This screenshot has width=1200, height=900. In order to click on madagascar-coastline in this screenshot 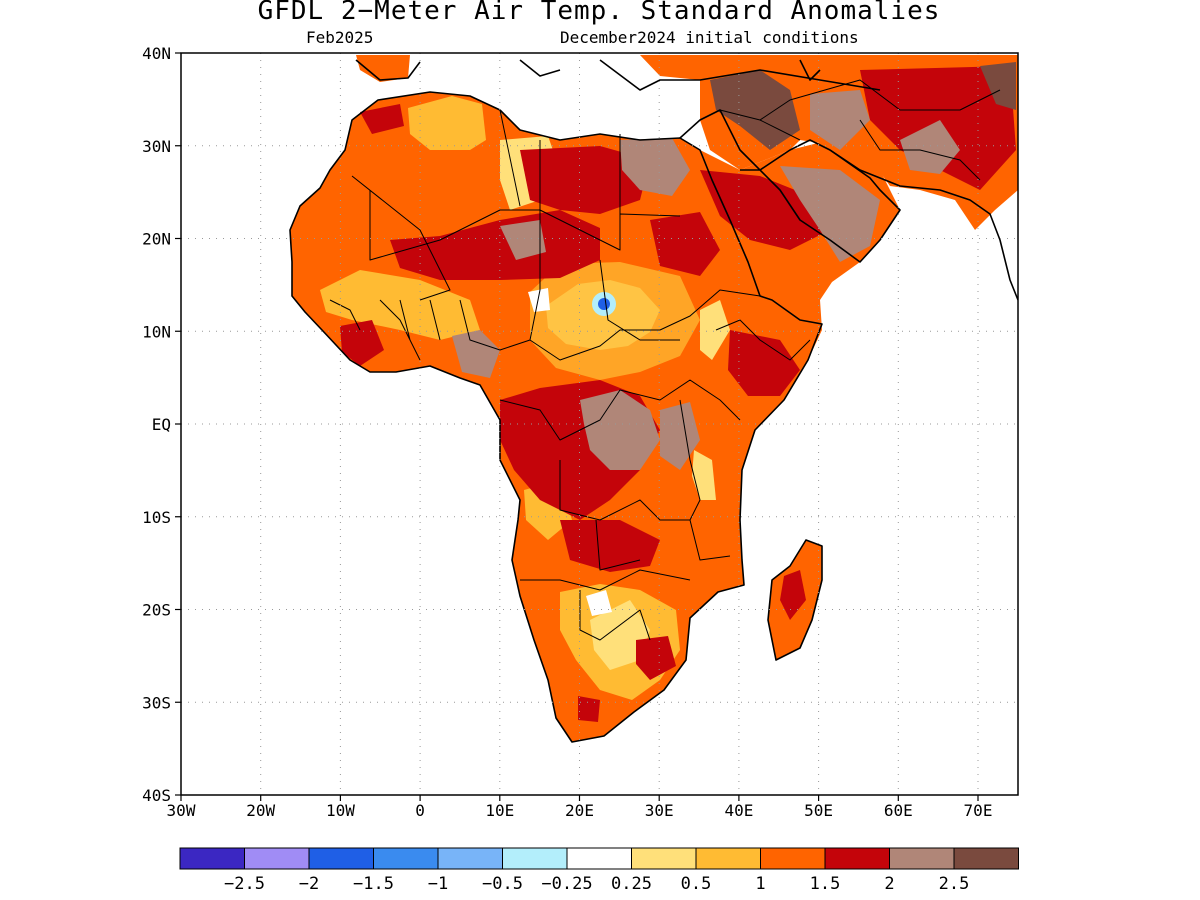, I will do `click(795, 600)`.